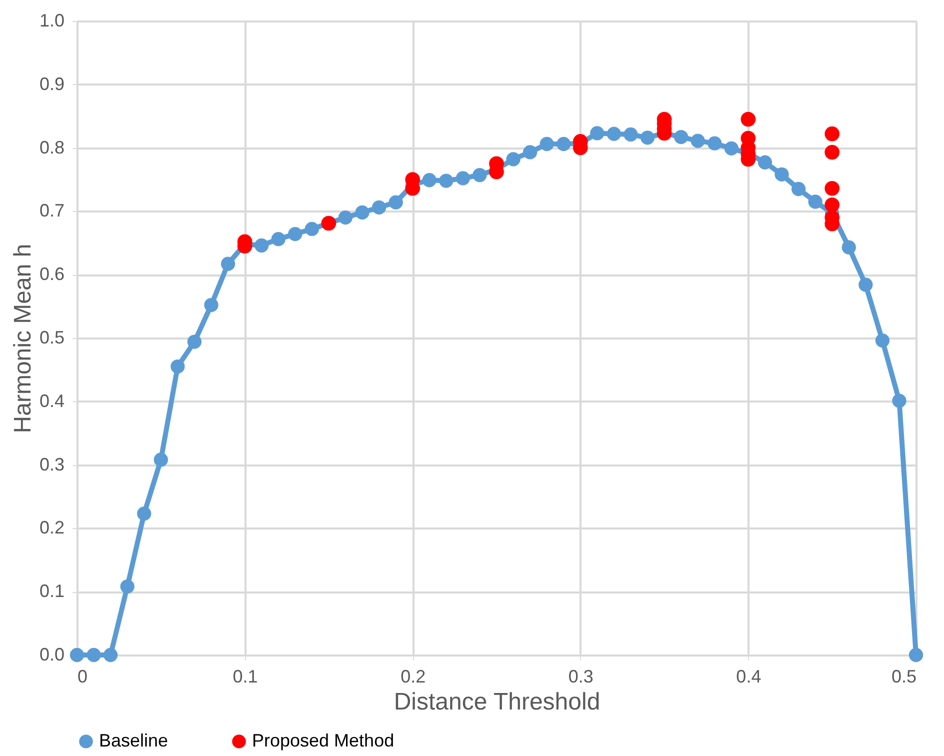 This screenshot has height=756, width=944. Describe the element at coordinates (51, 654) in the screenshot. I see `y-tick-label: 0.0` at that location.